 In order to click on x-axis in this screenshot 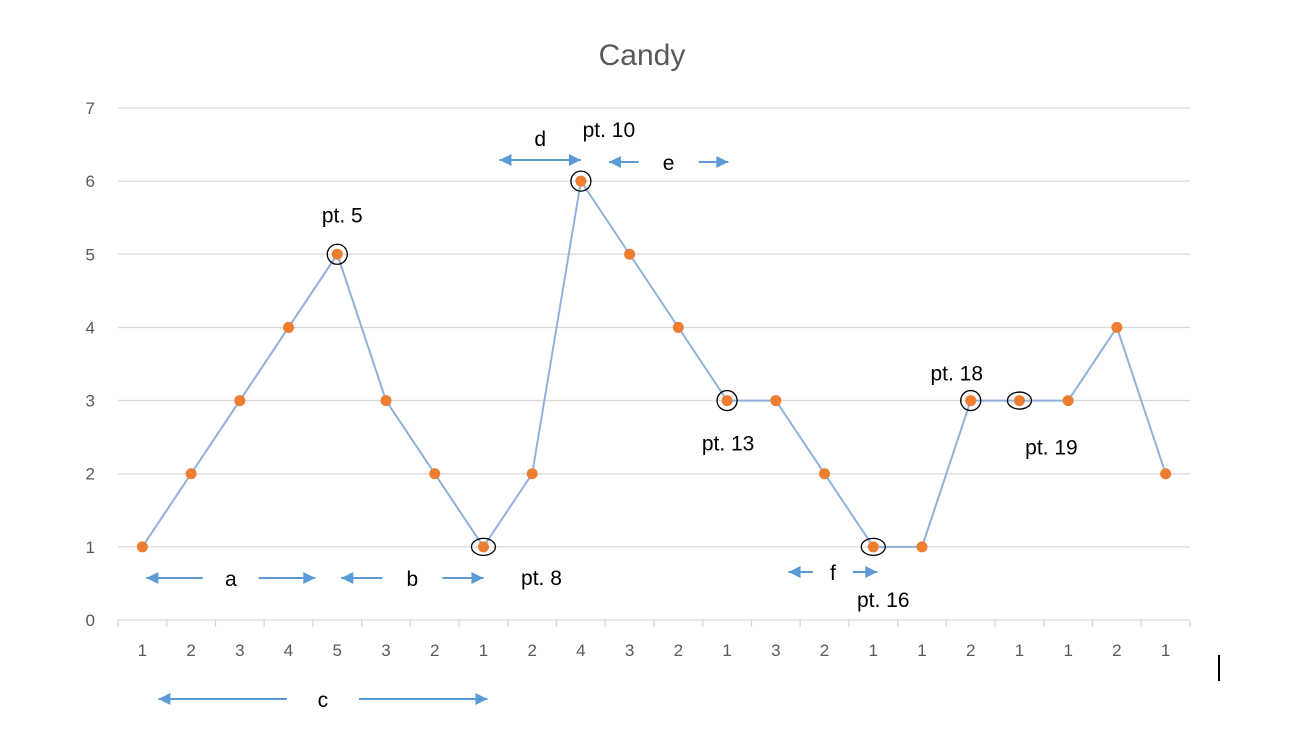, I will do `click(654, 623)`.